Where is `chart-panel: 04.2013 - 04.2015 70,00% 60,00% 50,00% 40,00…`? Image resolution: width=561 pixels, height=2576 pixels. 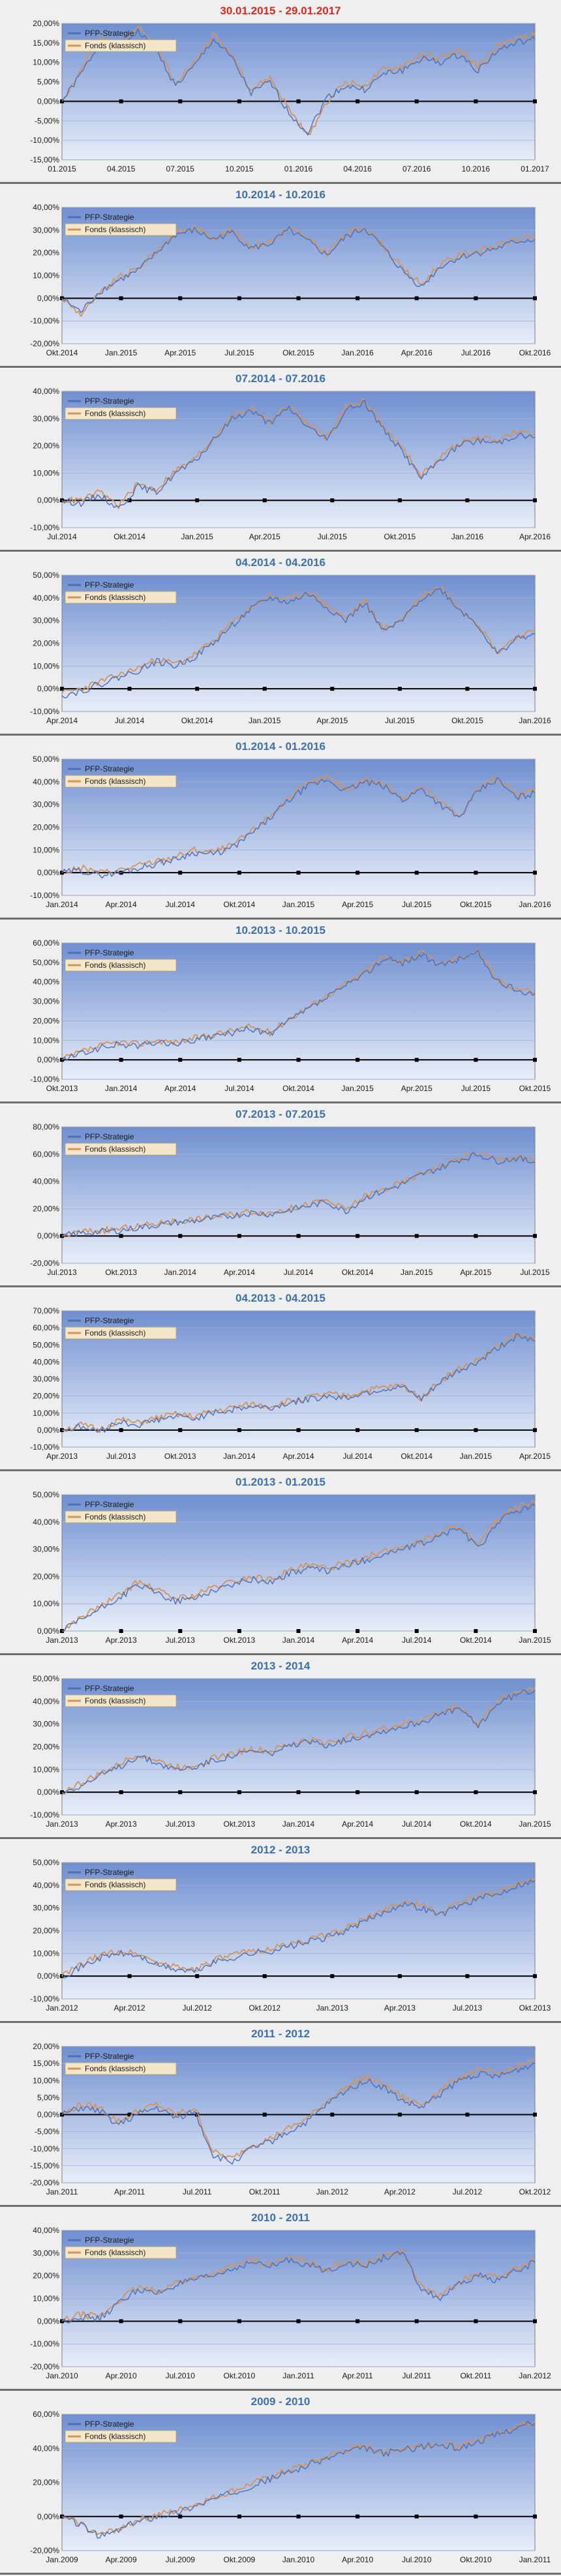 chart-panel: 04.2013 - 04.2015 70,00% 60,00% 50,00% 40,00… is located at coordinates (280, 1379).